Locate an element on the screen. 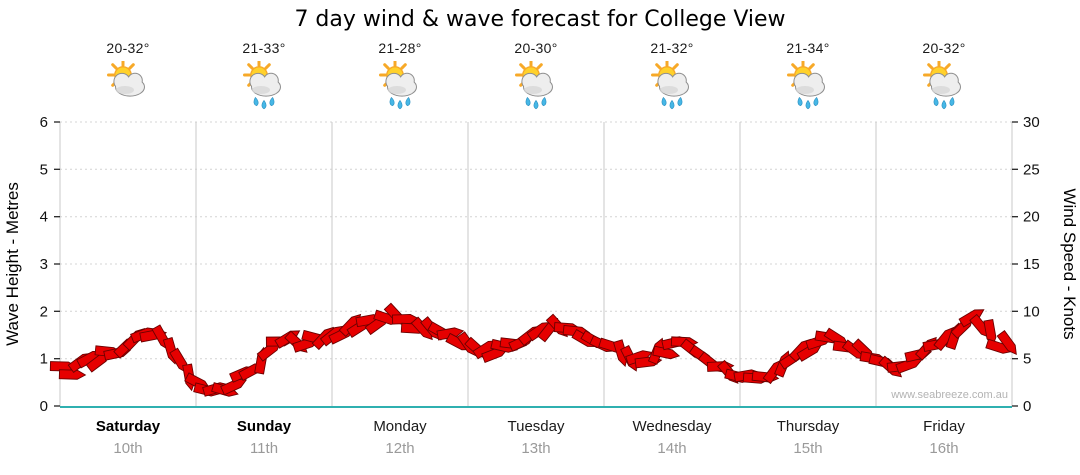 Image resolution: width=1080 pixels, height=475 pixels. day-date: 16th is located at coordinates (944, 448).